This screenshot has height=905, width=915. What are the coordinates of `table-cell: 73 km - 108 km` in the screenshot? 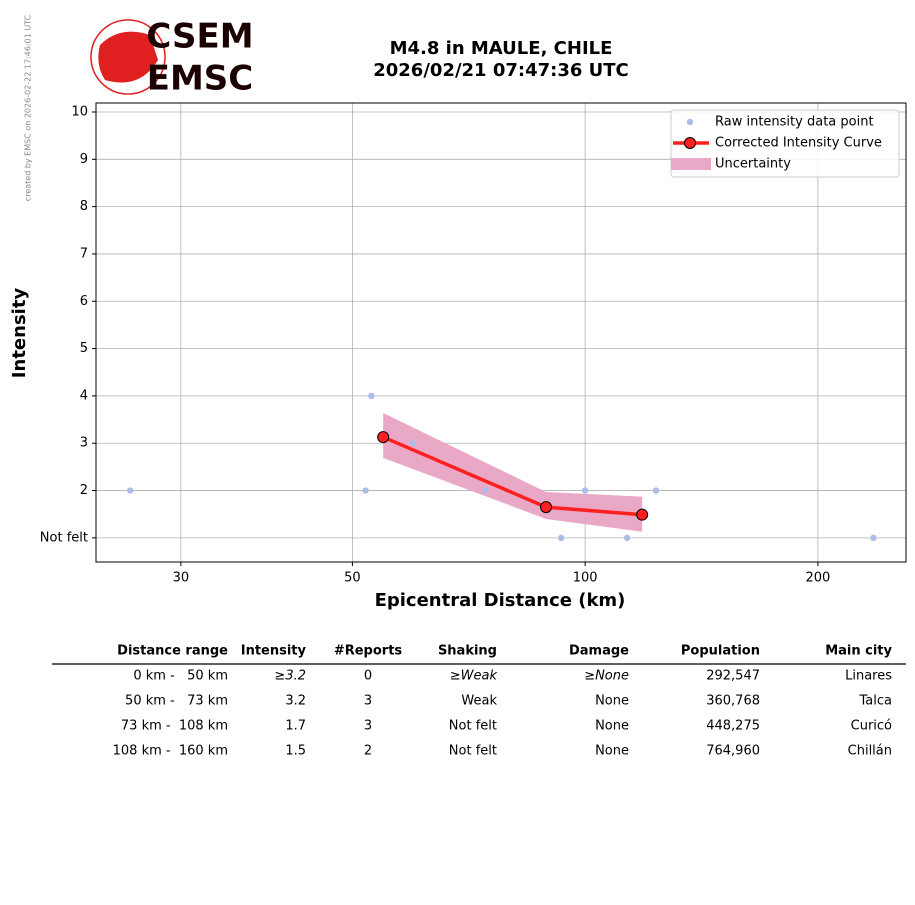 It's located at (174, 726).